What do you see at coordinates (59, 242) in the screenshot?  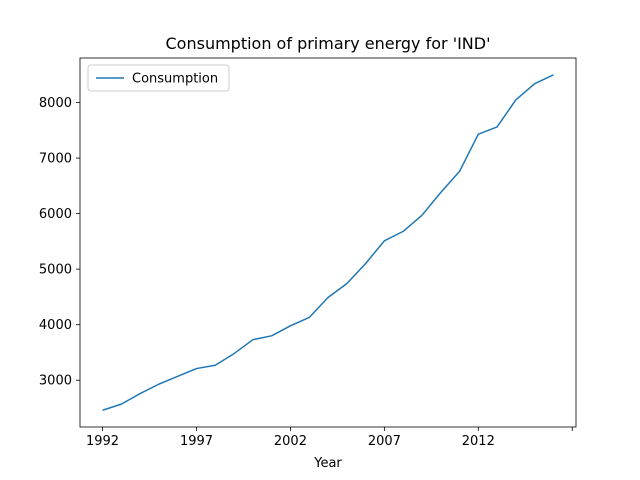 I see `y-axis: 3000 4000 5000 6000 7000 8000` at bounding box center [59, 242].